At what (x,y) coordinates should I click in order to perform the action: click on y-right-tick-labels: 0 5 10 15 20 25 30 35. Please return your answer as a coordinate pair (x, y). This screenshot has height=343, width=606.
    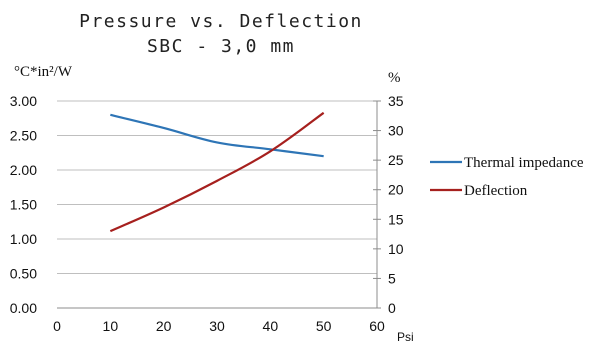
    Looking at the image, I should click on (396, 204).